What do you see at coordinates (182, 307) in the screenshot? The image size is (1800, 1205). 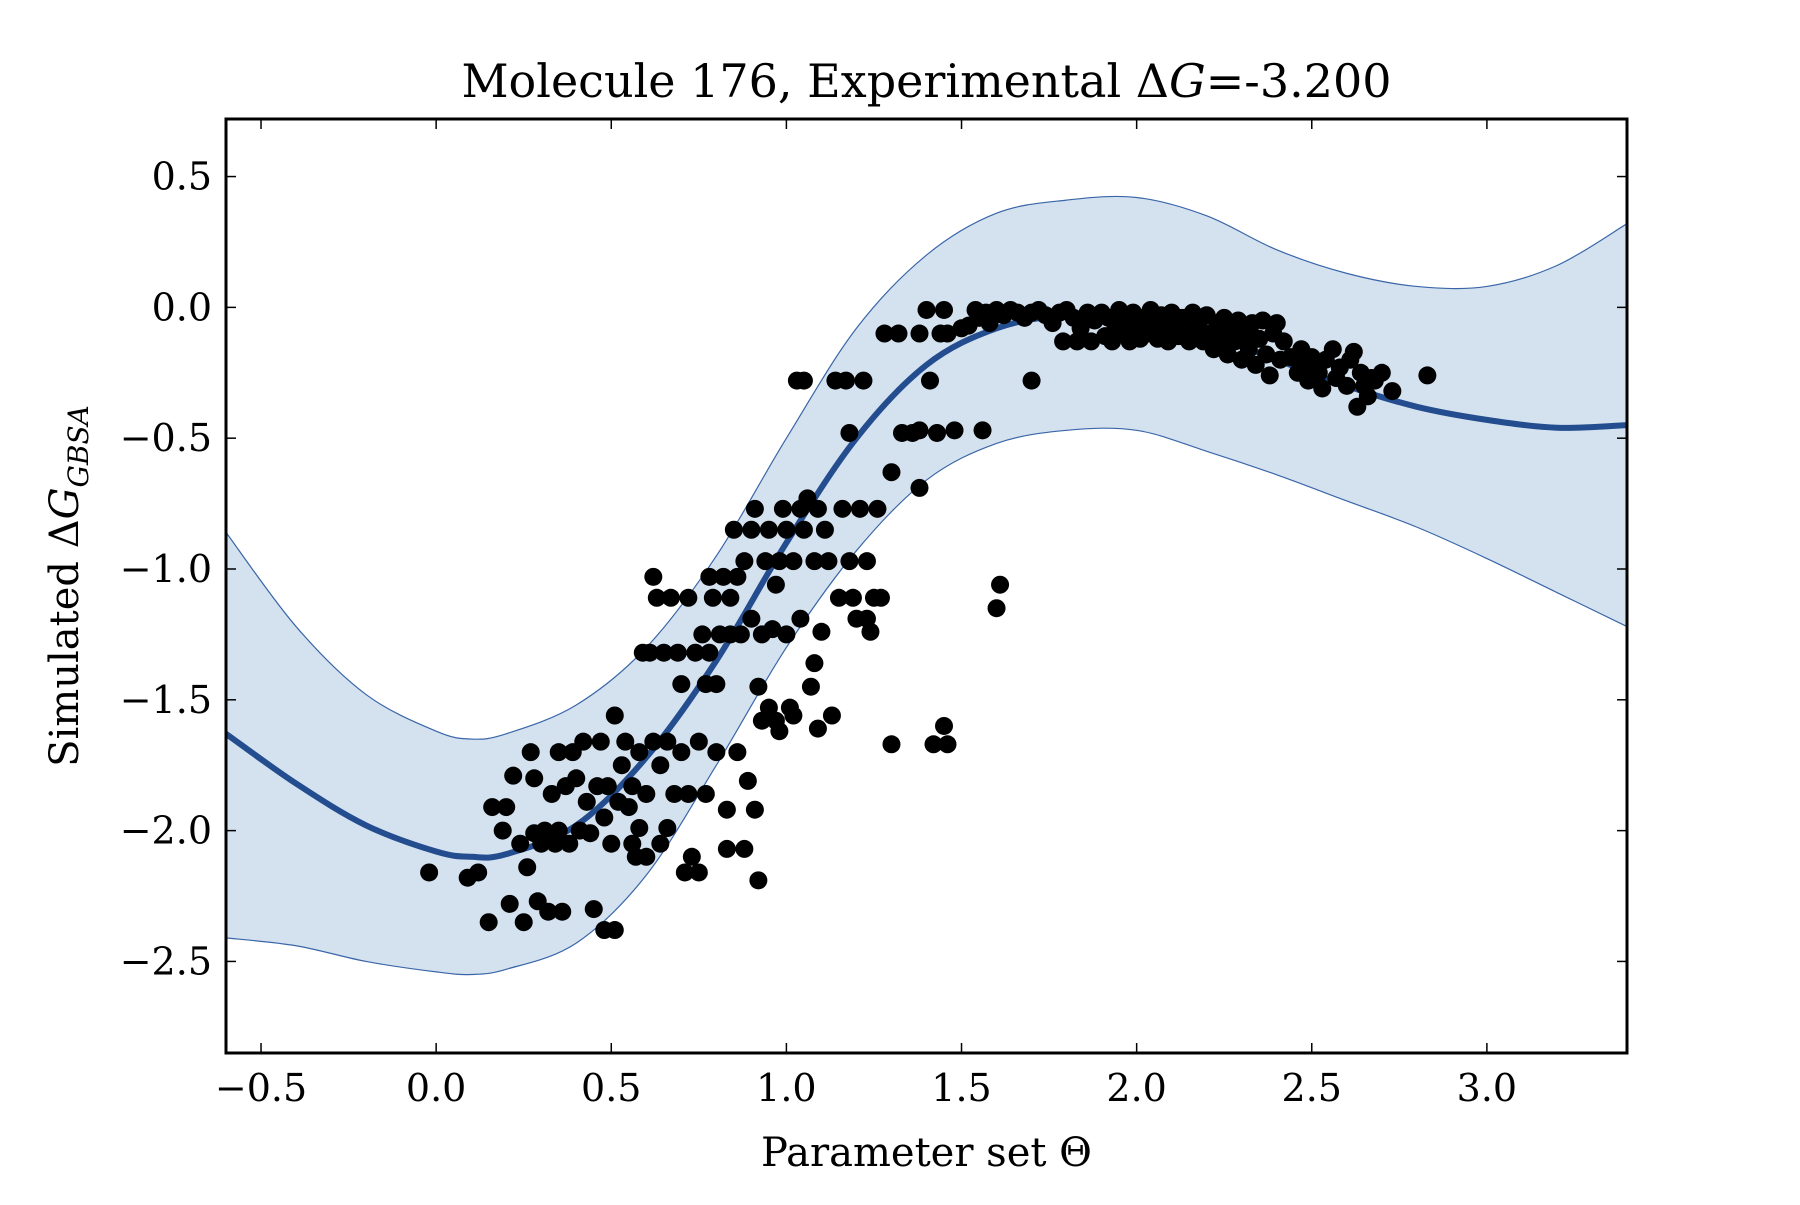 I see `y-tick-label: 0.0` at bounding box center [182, 307].